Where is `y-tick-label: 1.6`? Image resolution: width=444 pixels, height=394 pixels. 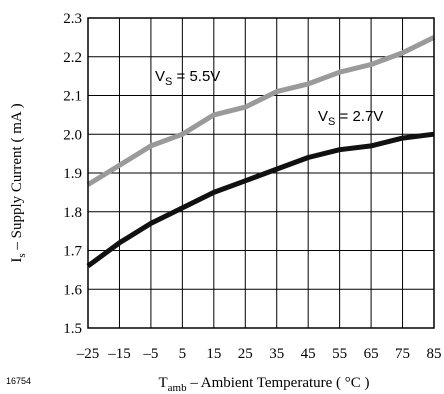
y-tick-label: 1.6 is located at coordinates (72, 290).